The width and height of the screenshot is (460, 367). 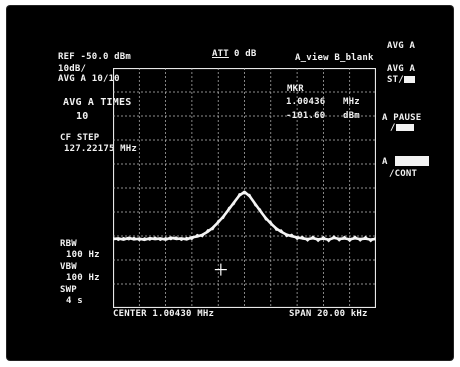 I want to click on attenuation-label: ATT, so click(x=220, y=54).